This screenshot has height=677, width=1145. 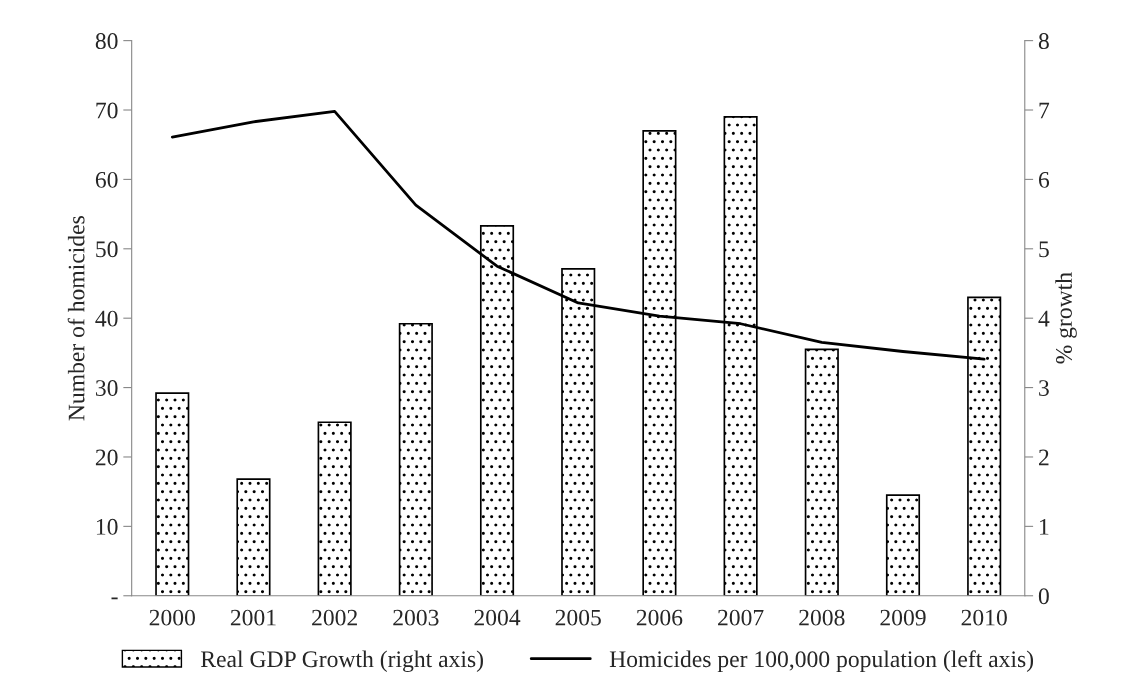 I want to click on y-tick-label: -, so click(x=114, y=598).